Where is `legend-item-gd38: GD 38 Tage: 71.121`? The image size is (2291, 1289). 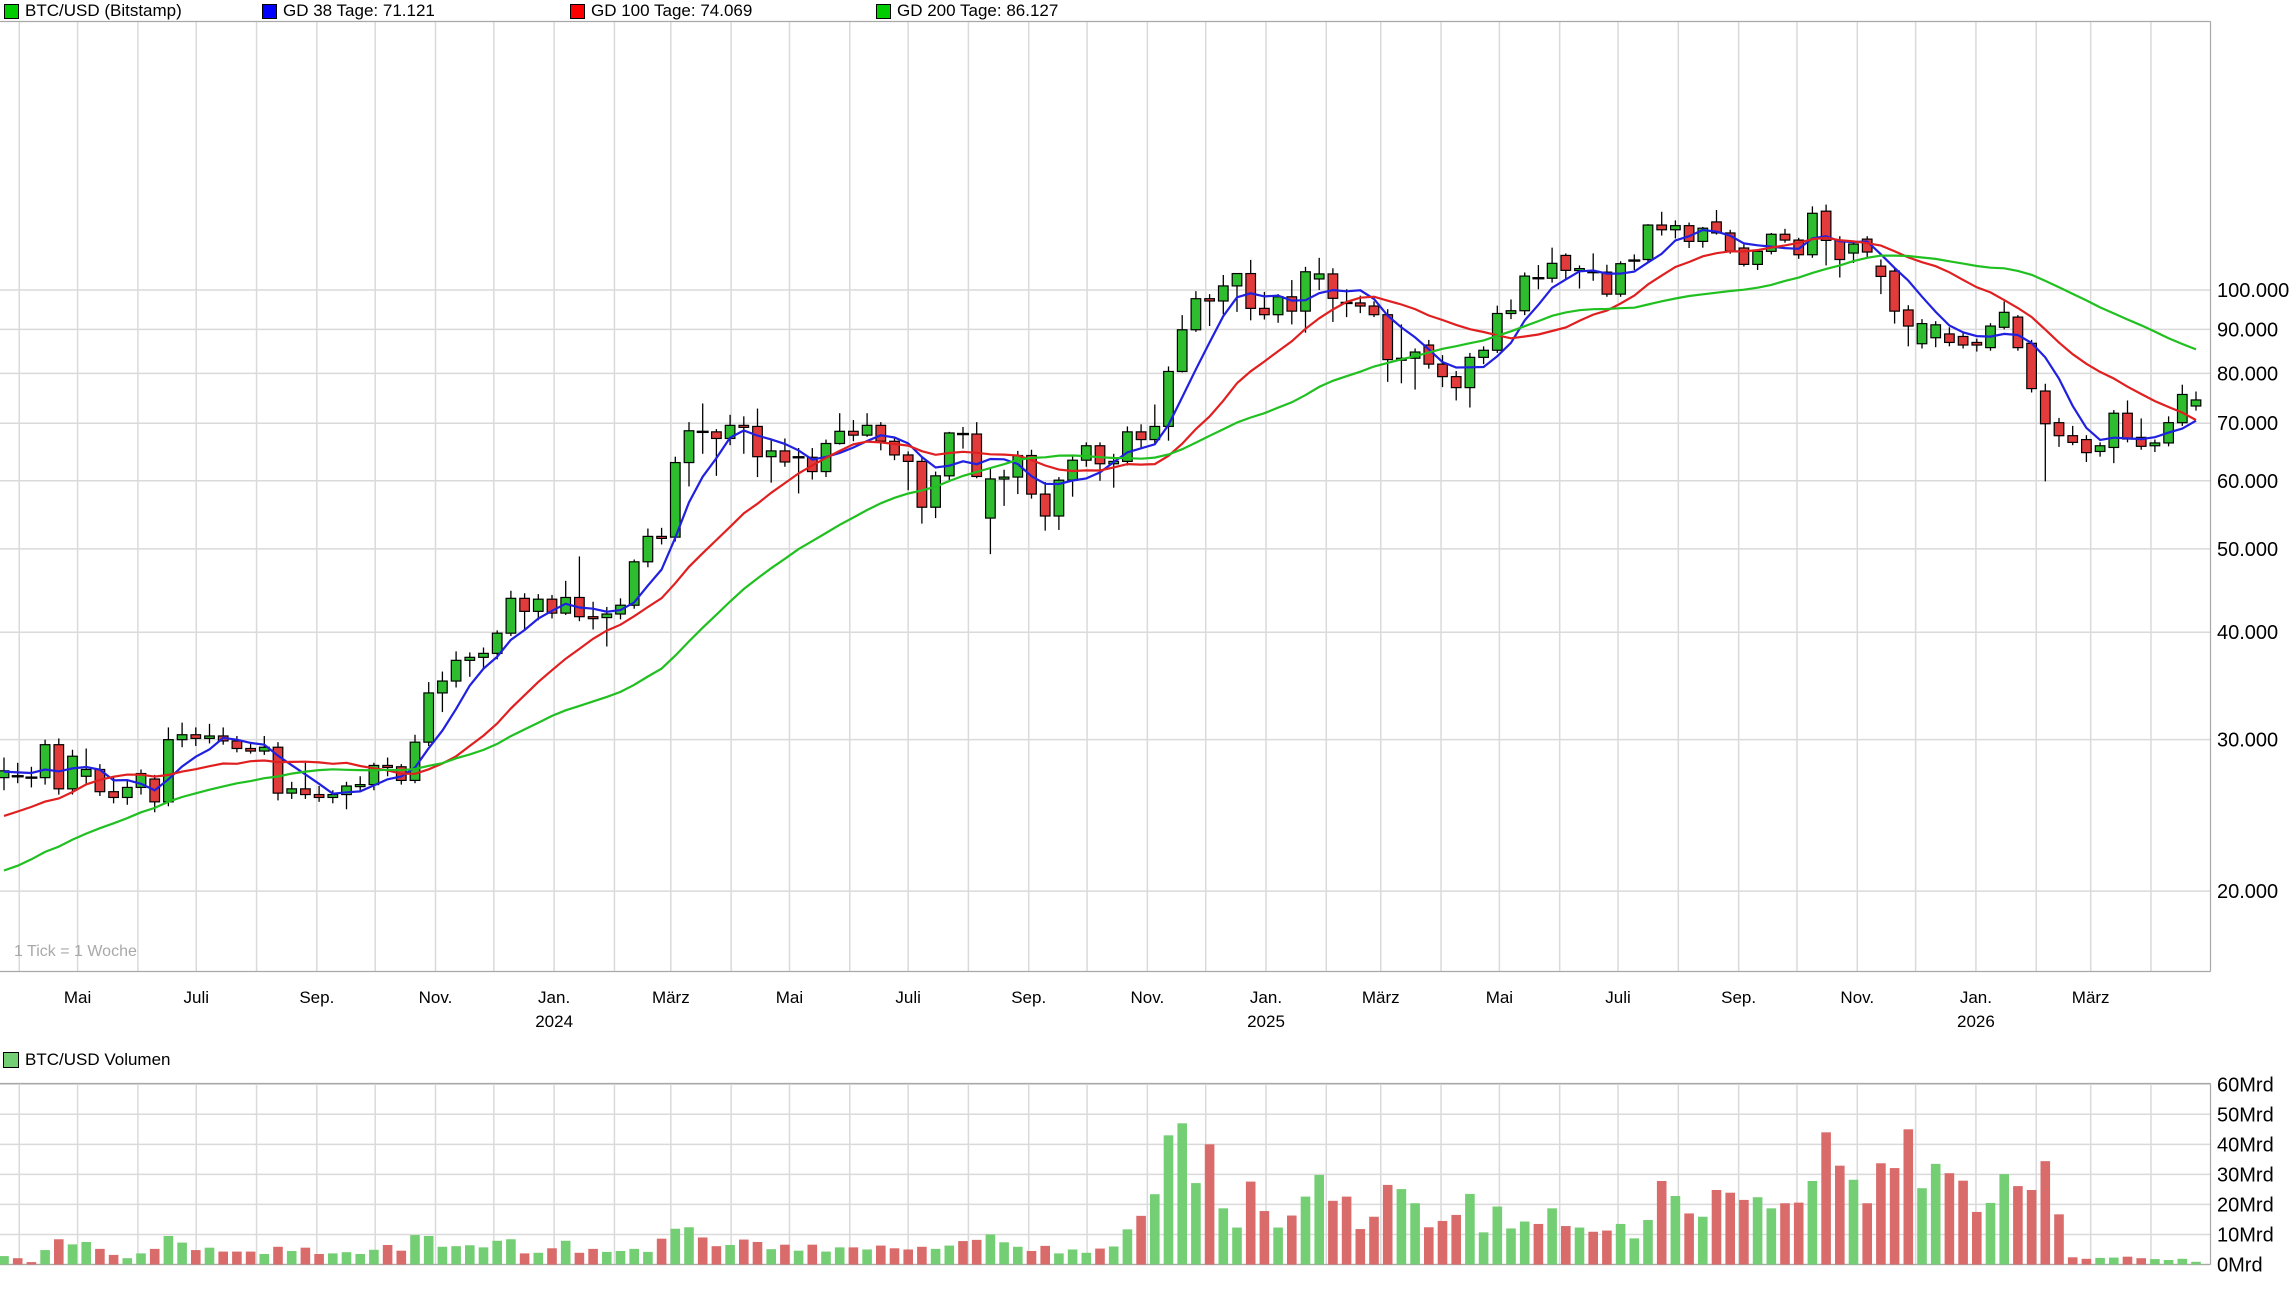 legend-item-gd38: GD 38 Tage: 71.121 is located at coordinates (348, 10).